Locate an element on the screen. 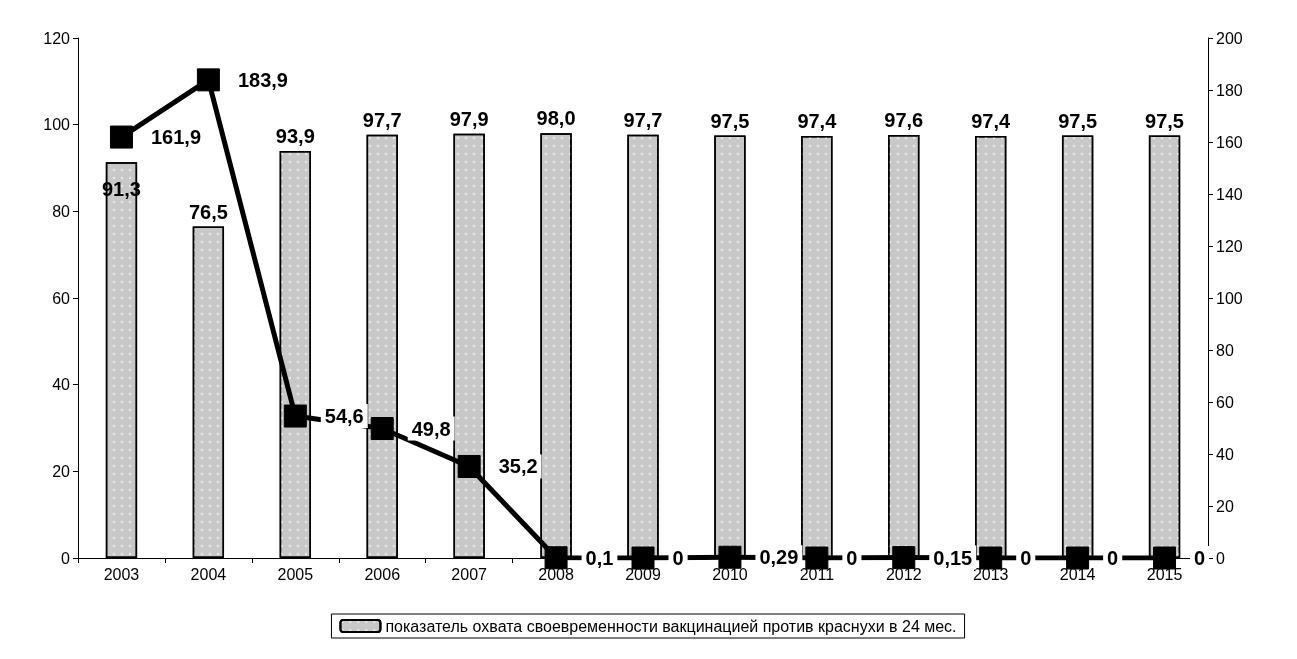 This screenshot has height=659, width=1297. data-label: 183,9 is located at coordinates (262, 79).